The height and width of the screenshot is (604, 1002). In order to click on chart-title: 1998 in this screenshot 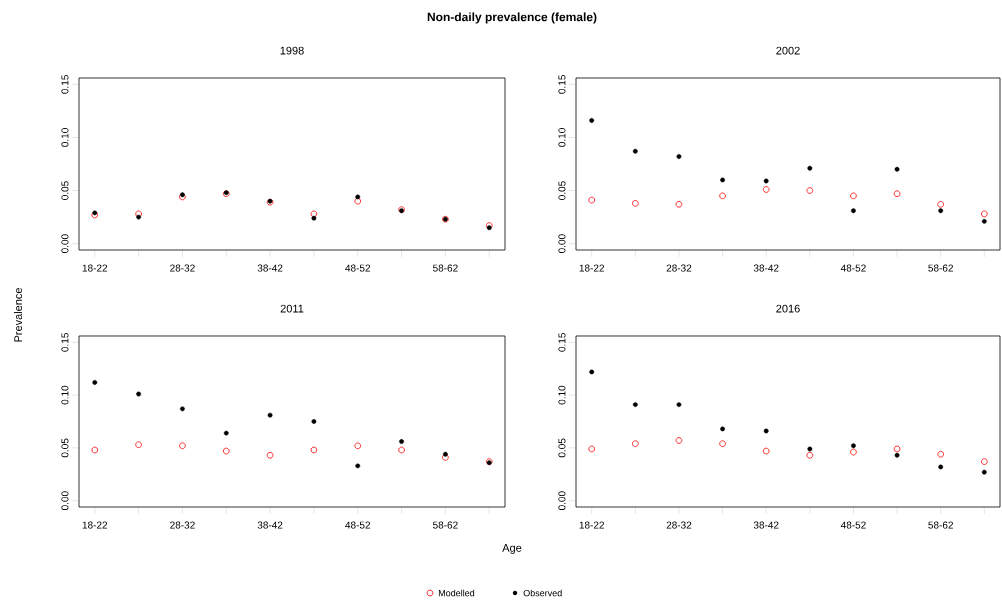, I will do `click(292, 50)`.